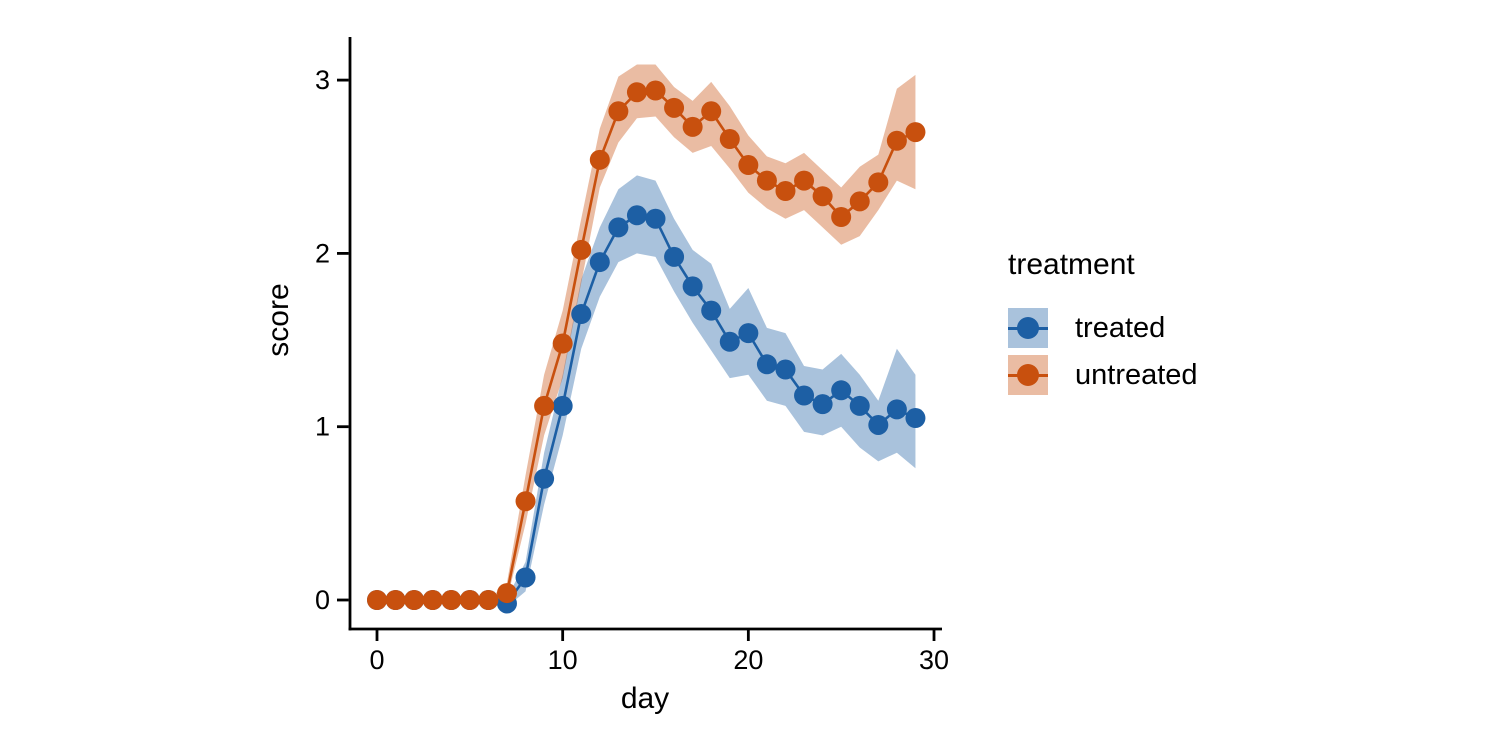 Image resolution: width=1500 pixels, height=750 pixels. I want to click on legend-item-treated: treated, so click(1103, 328).